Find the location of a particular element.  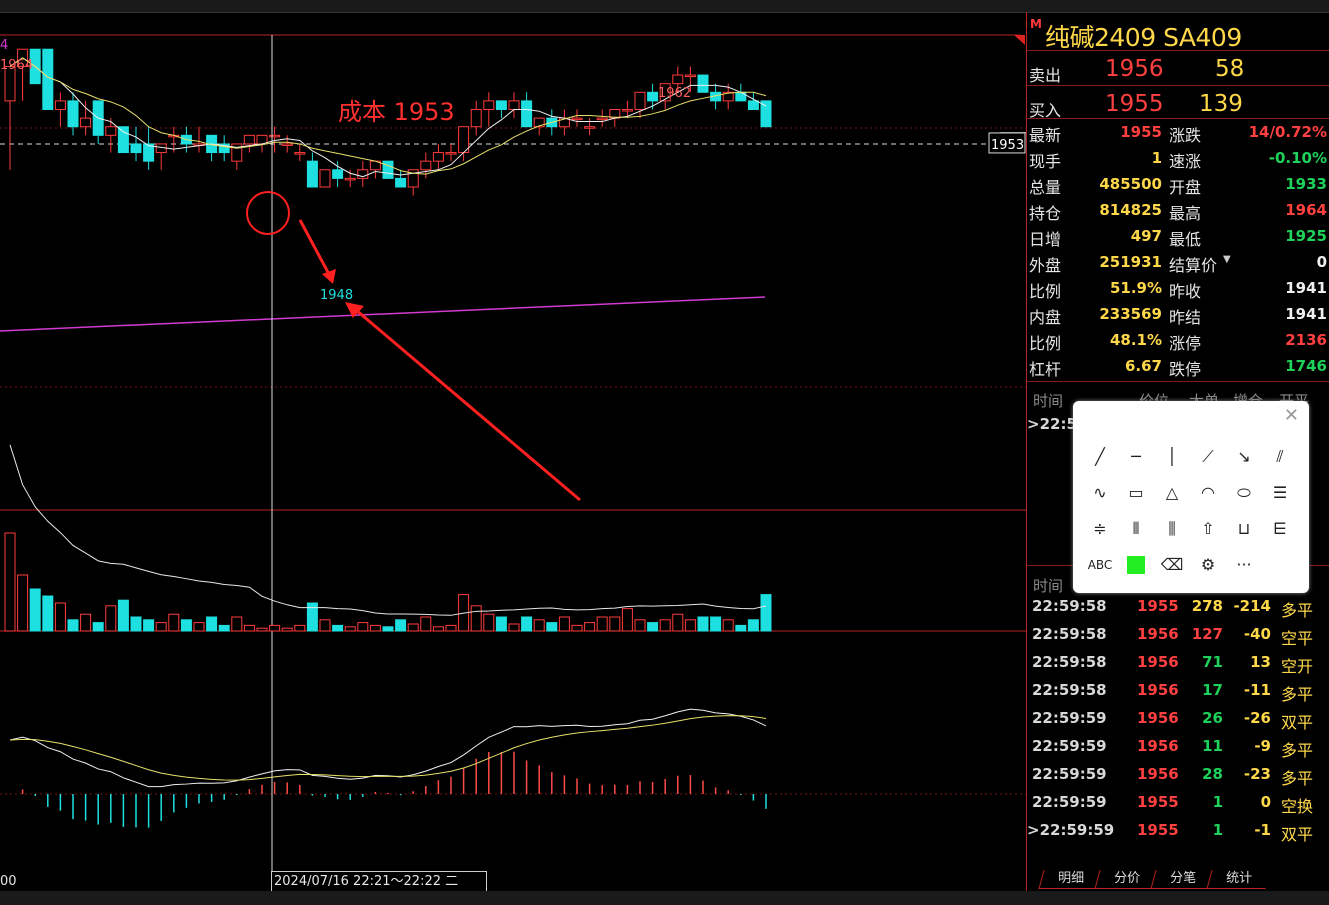

stat-label: 比例 is located at coordinates (1045, 343).